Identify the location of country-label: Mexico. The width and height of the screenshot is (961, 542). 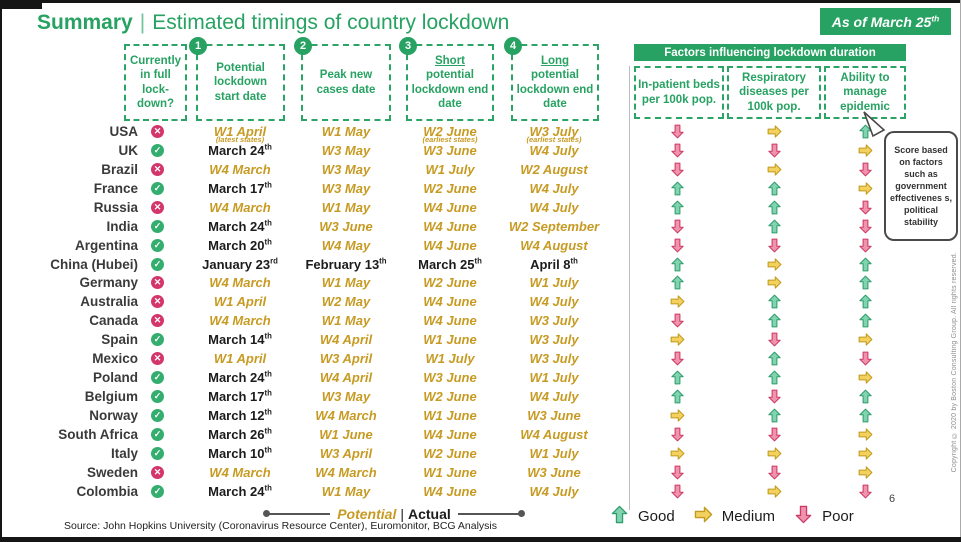
(115, 359).